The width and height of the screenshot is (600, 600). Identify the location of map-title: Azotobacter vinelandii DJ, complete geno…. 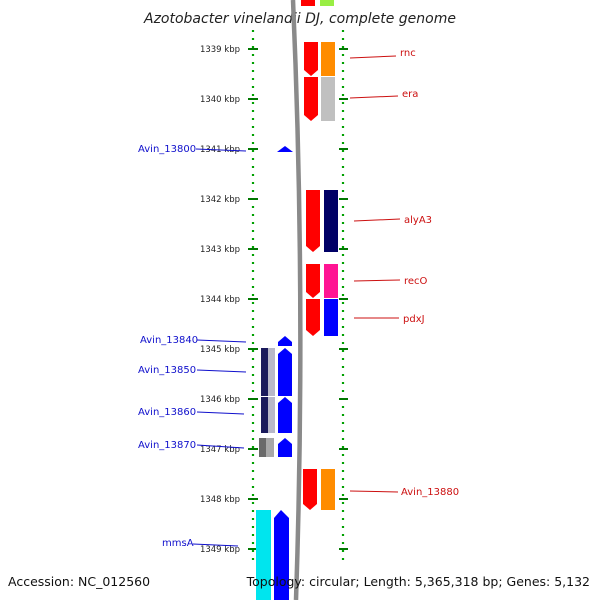
(299, 19).